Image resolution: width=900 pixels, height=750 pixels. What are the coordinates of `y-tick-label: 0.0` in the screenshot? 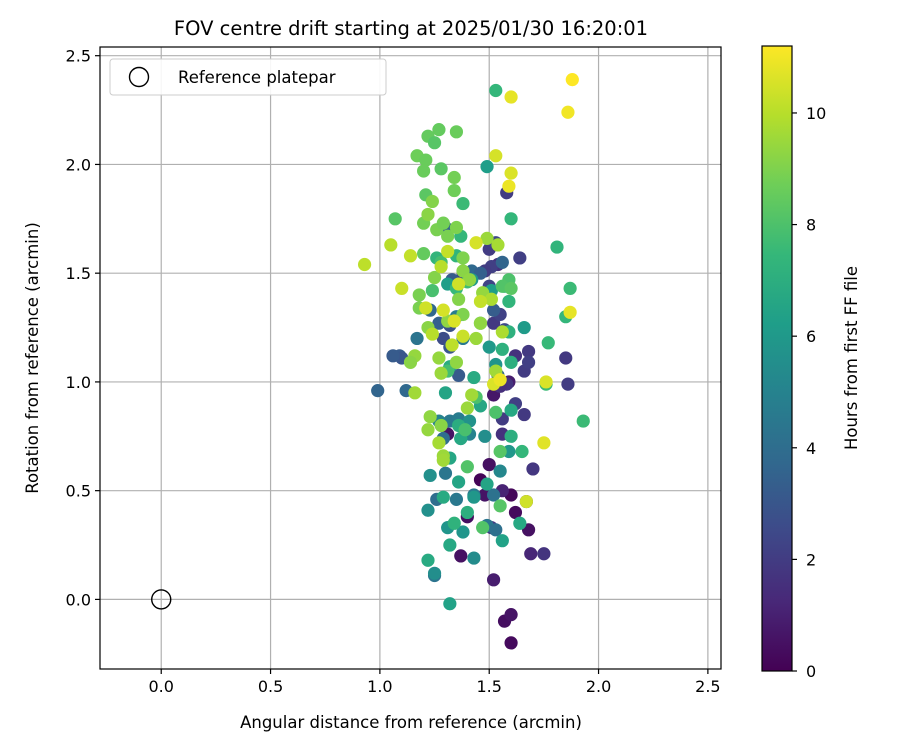 It's located at (78, 599).